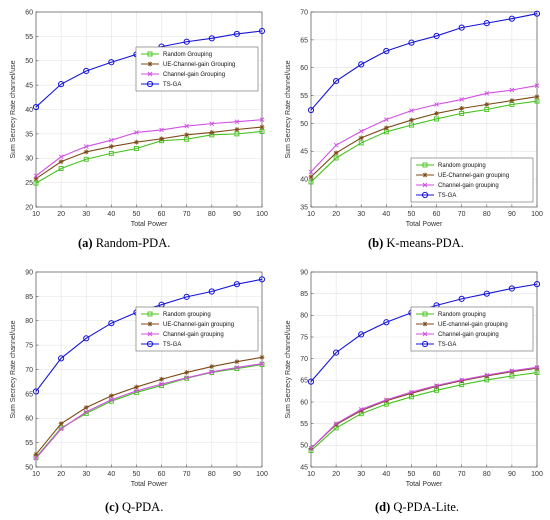  What do you see at coordinates (29, 12) in the screenshot?
I see `y-tick-label: 60` at bounding box center [29, 12].